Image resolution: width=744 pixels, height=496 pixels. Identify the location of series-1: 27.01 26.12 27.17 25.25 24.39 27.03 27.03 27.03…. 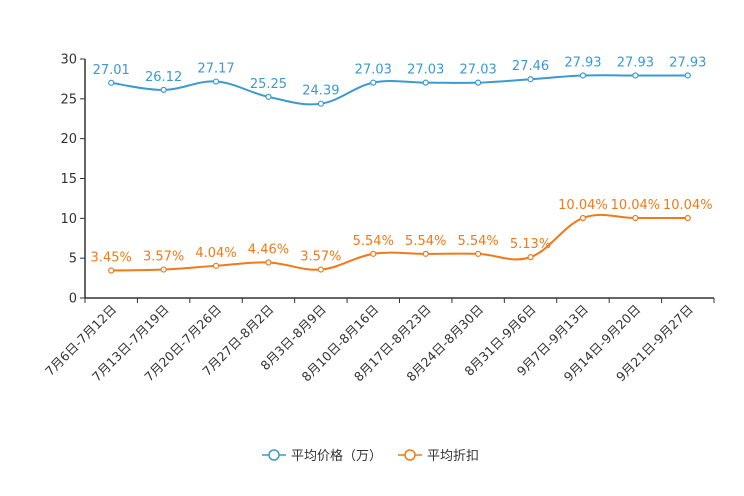
(399, 81).